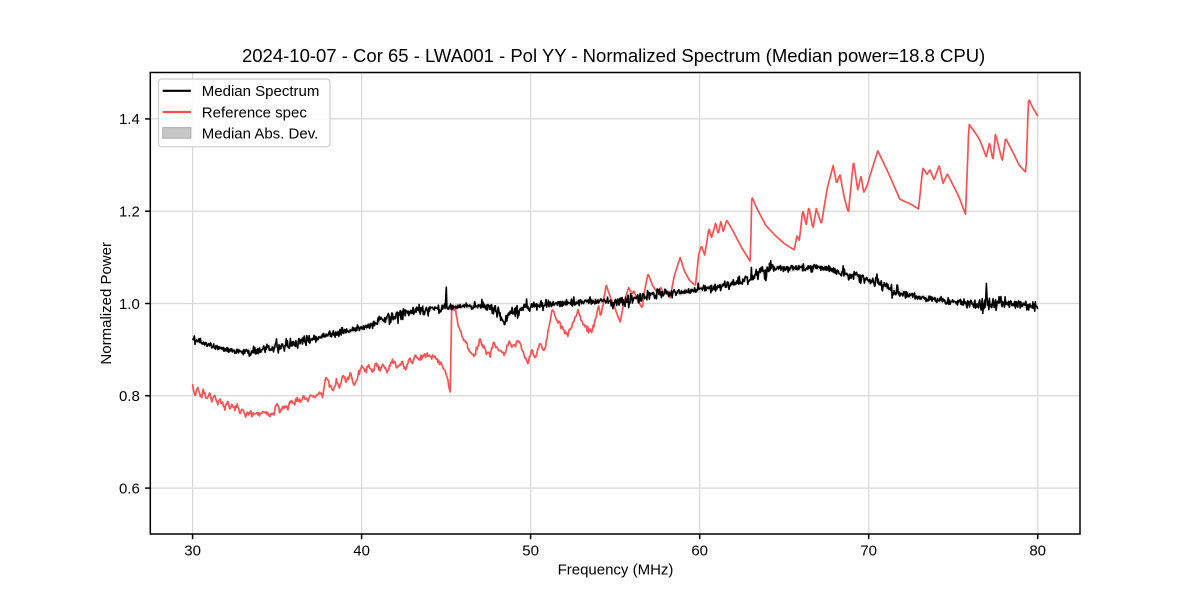  I want to click on svg-text: Median Abs. Dev., so click(260, 134).